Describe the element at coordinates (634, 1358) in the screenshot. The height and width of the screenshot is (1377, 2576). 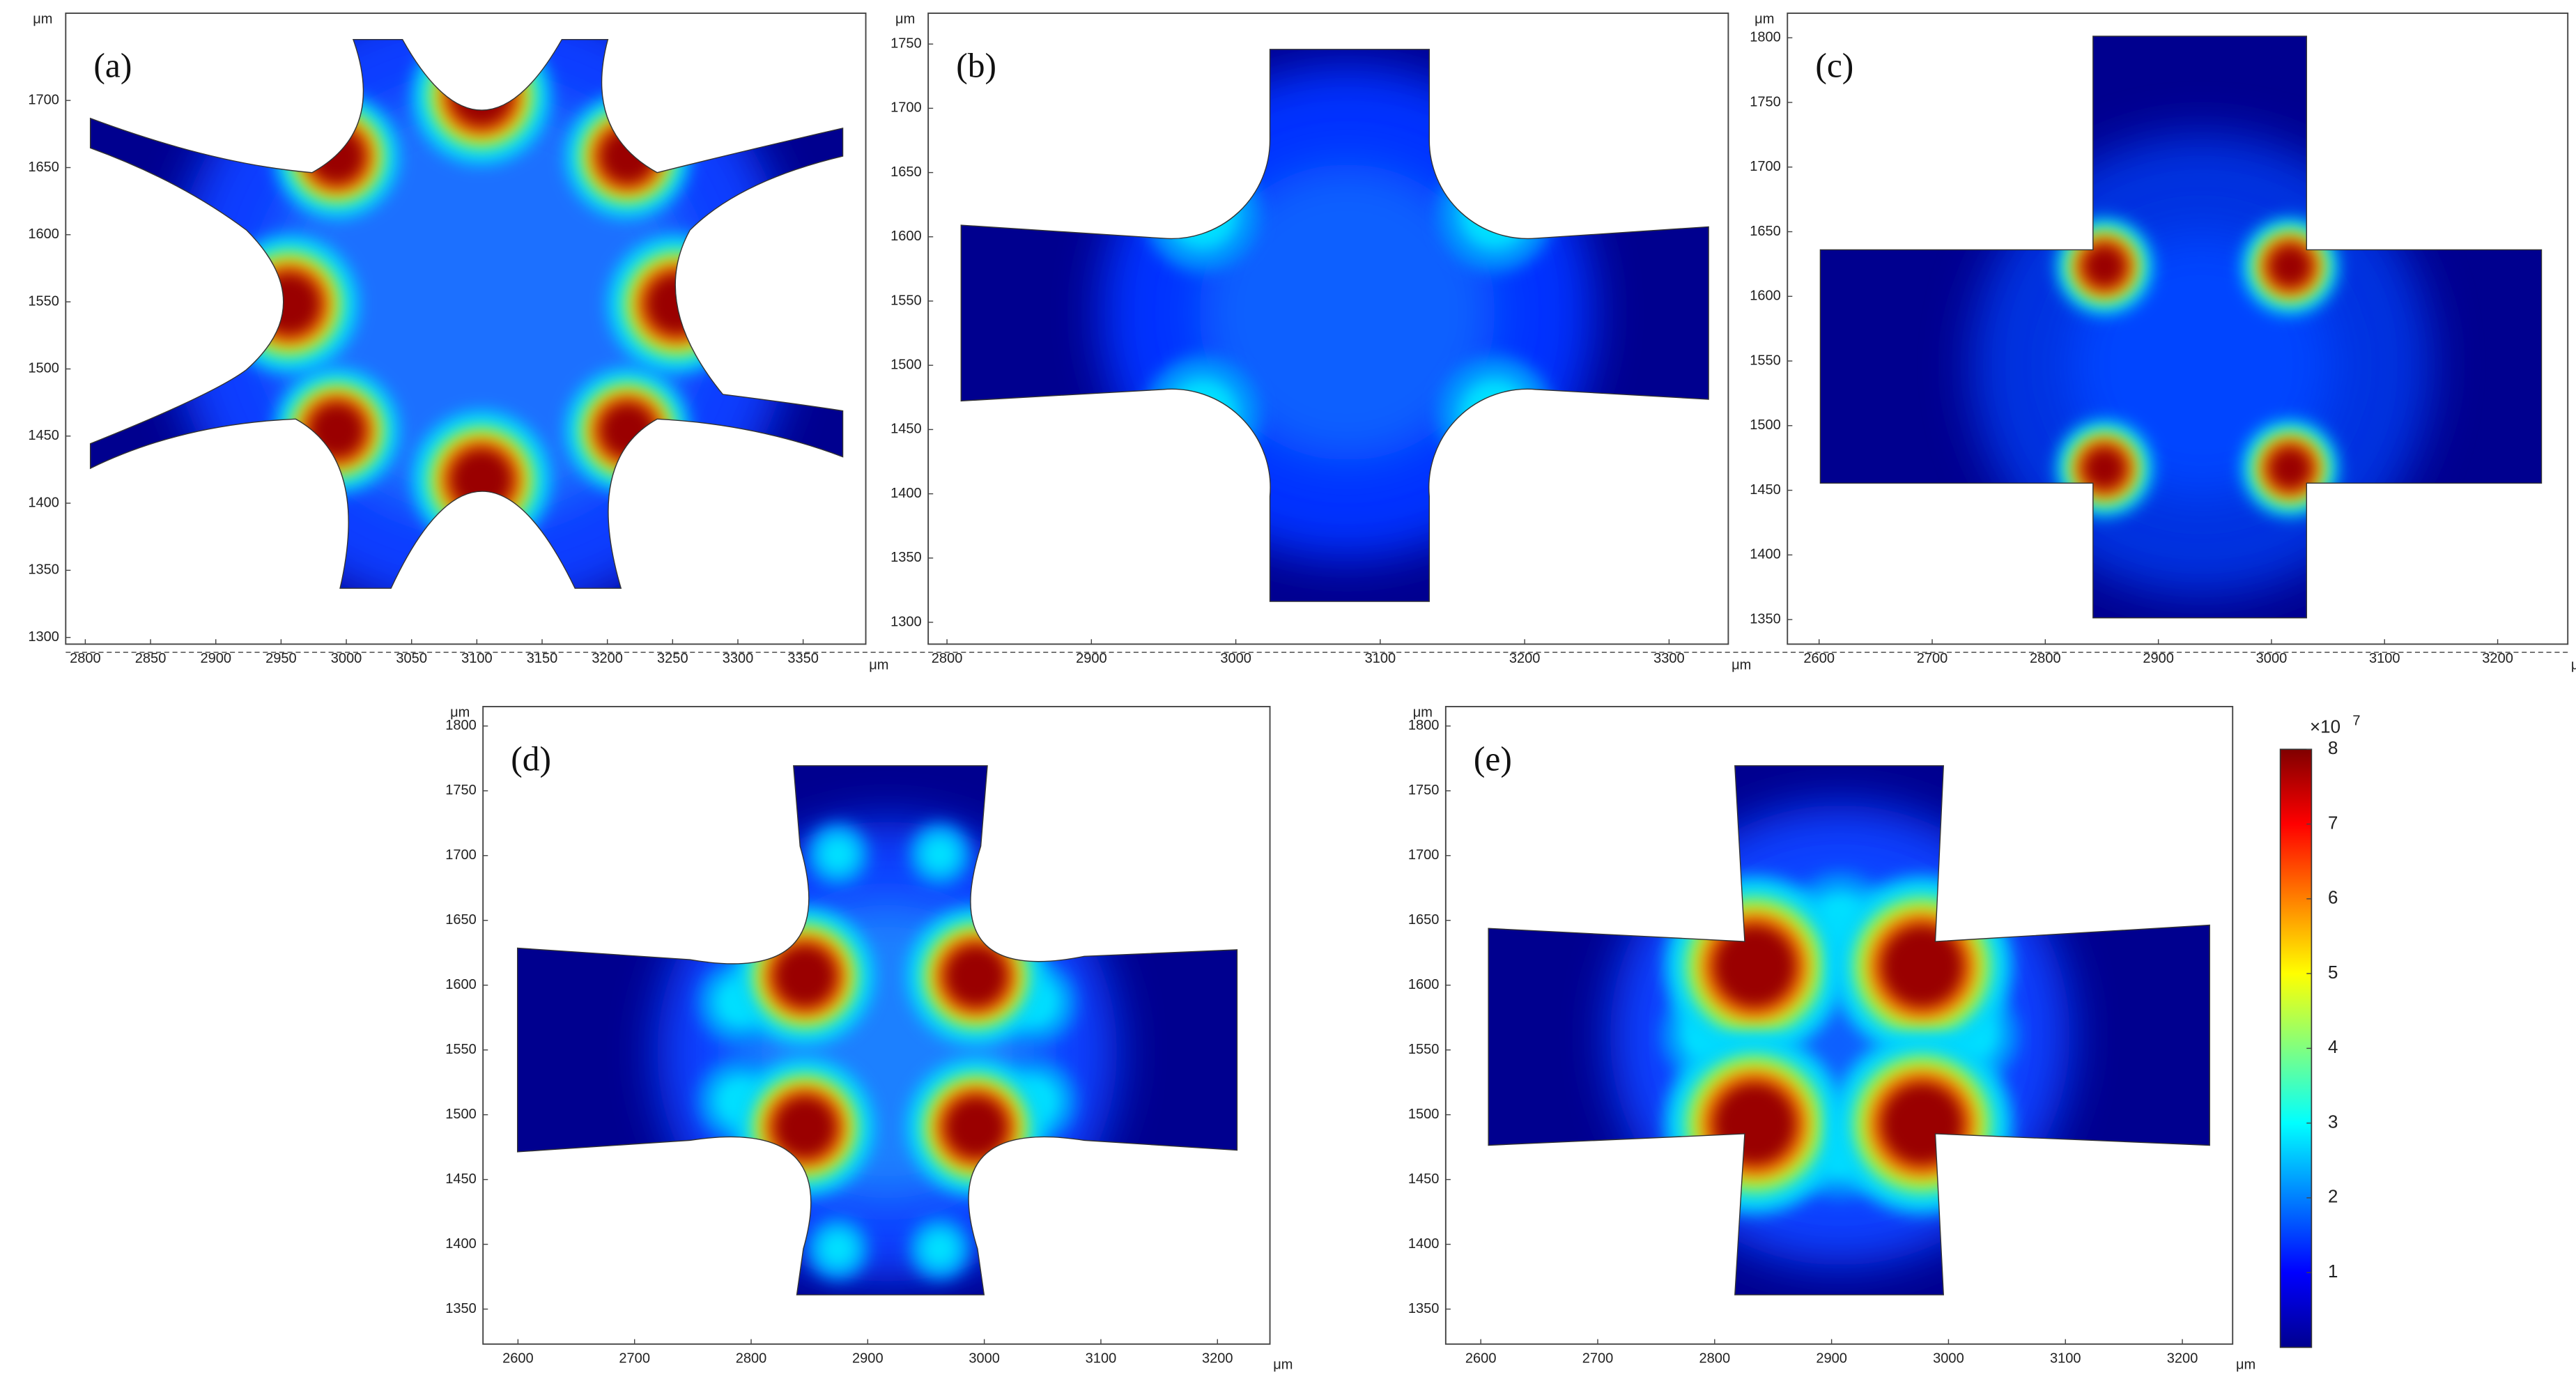
I see `x-tick-label: 2700` at that location.